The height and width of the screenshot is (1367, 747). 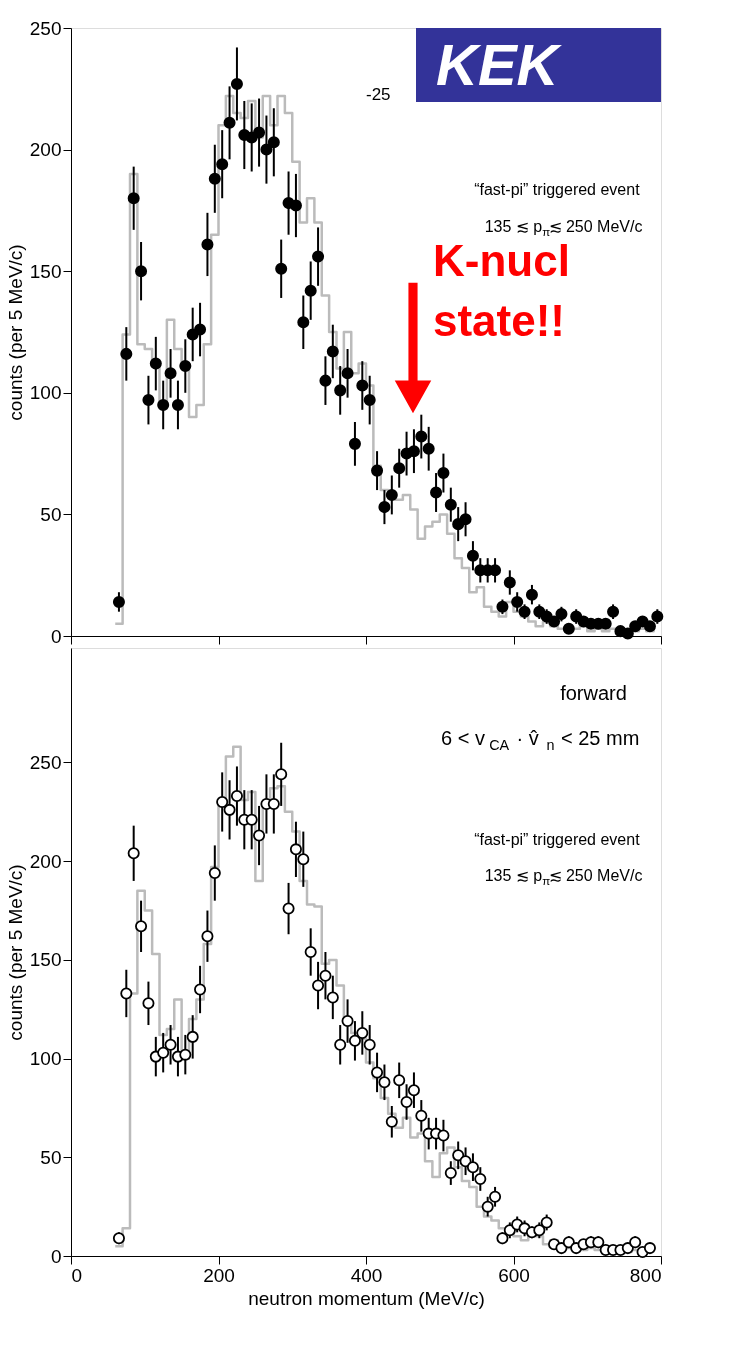 What do you see at coordinates (593, 693) in the screenshot?
I see `annotation: forward` at bounding box center [593, 693].